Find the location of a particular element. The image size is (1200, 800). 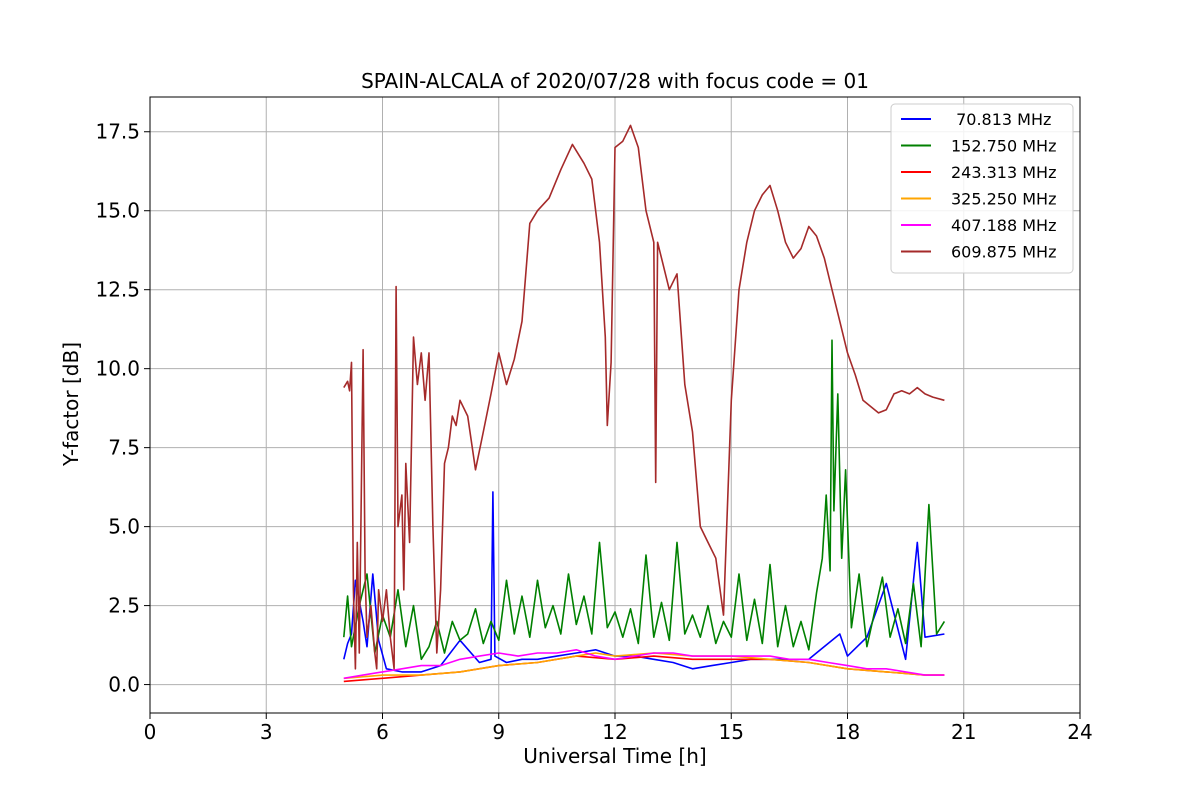

x-tick-label: 0 is located at coordinates (150, 732).